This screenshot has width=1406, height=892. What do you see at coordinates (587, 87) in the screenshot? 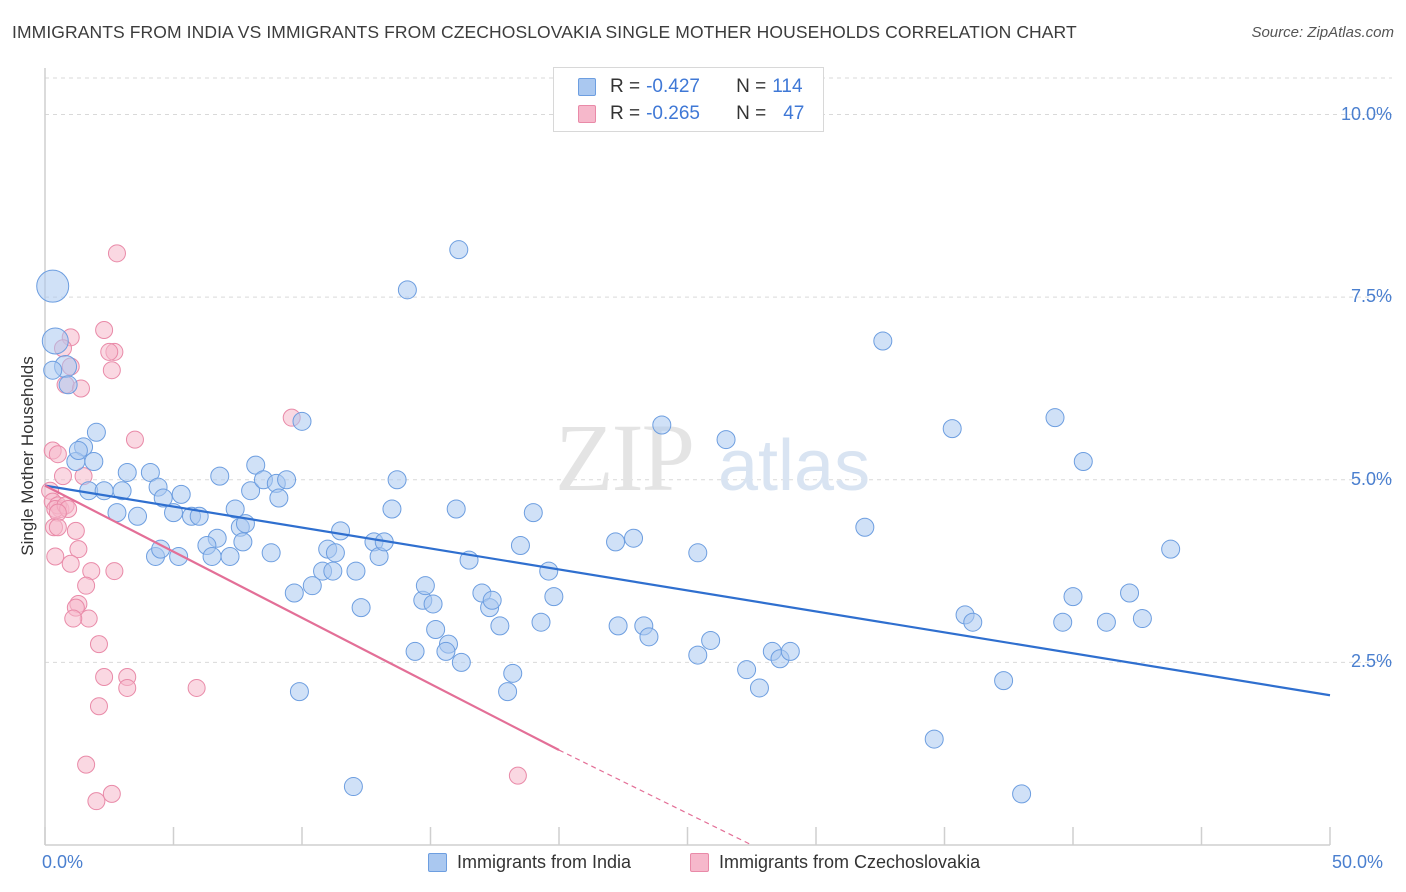
I see `legend-swatch-india` at bounding box center [587, 87].